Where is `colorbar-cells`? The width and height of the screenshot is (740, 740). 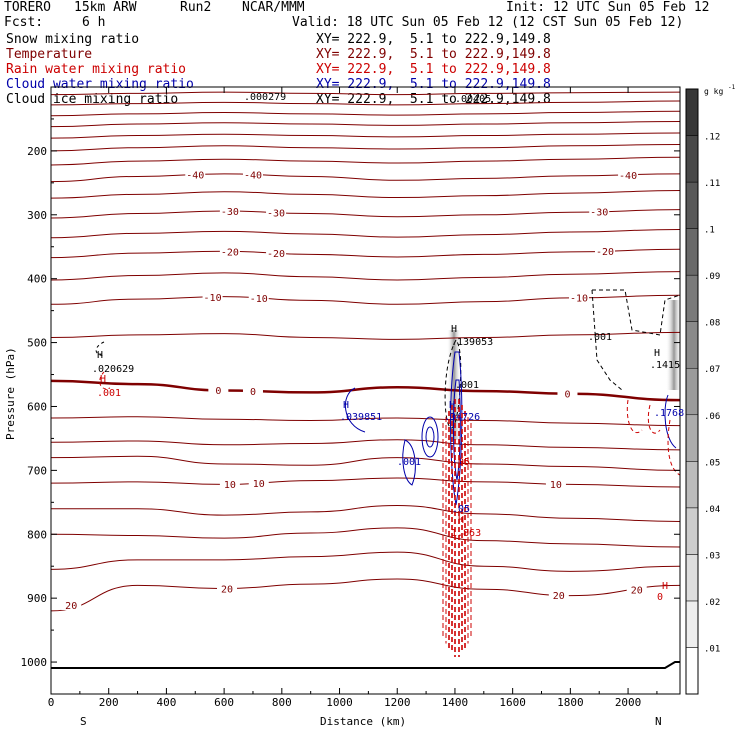
colorbar-cells is located at coordinates (692, 391).